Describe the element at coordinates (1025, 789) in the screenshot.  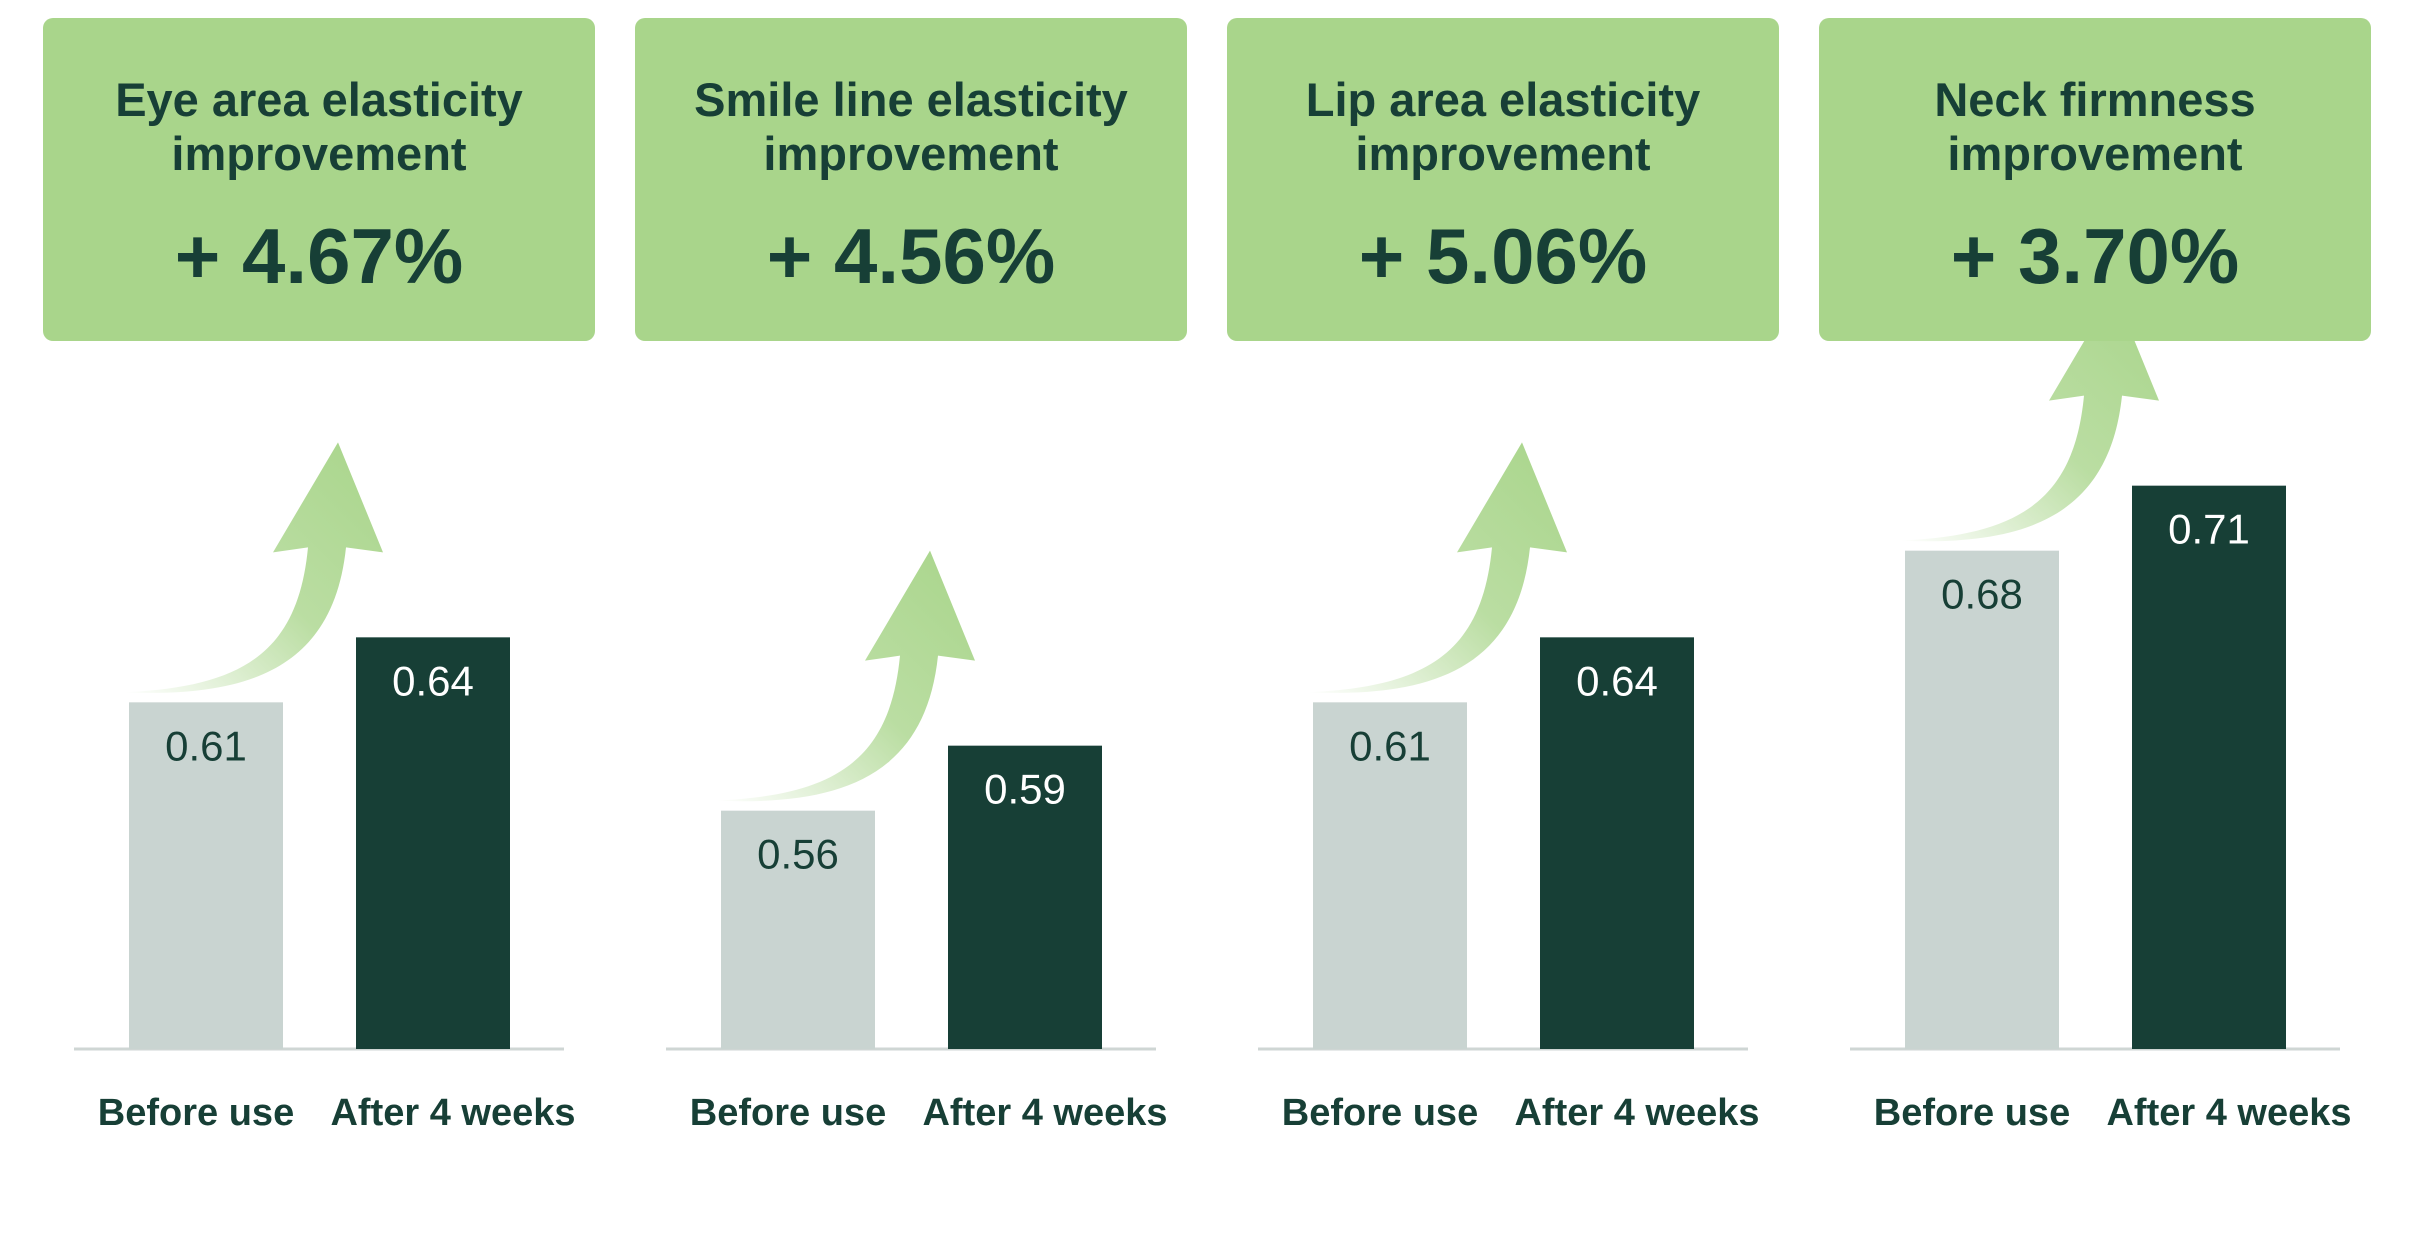
I see `value-label: 0.59` at that location.